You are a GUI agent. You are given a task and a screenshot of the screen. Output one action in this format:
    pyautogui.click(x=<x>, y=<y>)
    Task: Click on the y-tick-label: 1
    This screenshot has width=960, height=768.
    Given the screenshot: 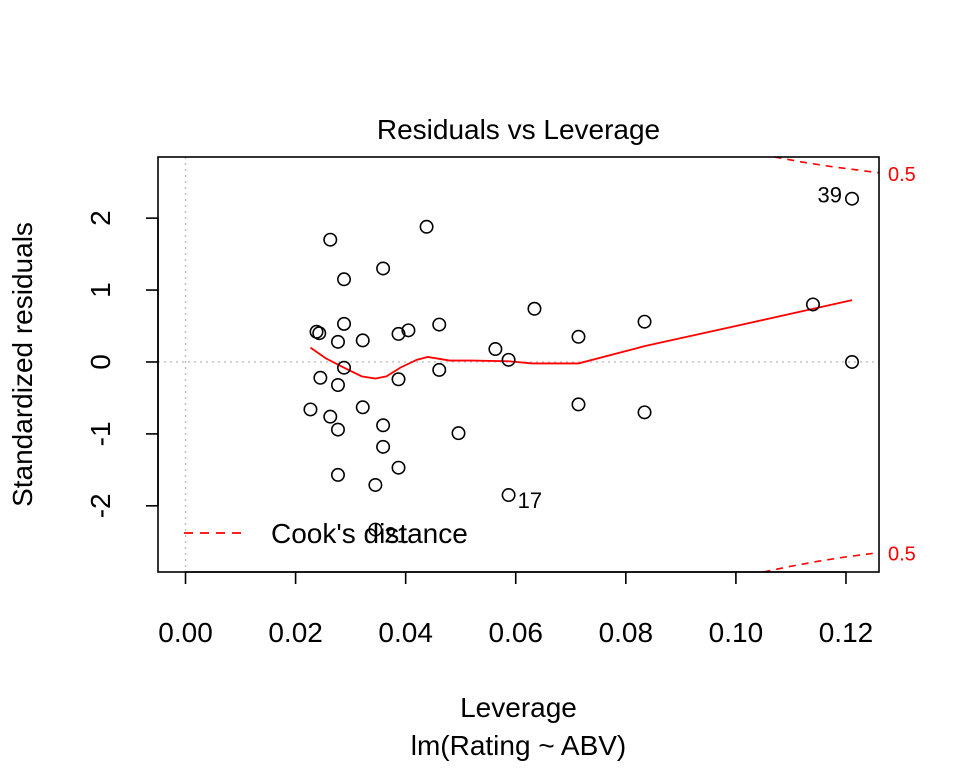 What is the action you would take?
    pyautogui.click(x=100, y=290)
    